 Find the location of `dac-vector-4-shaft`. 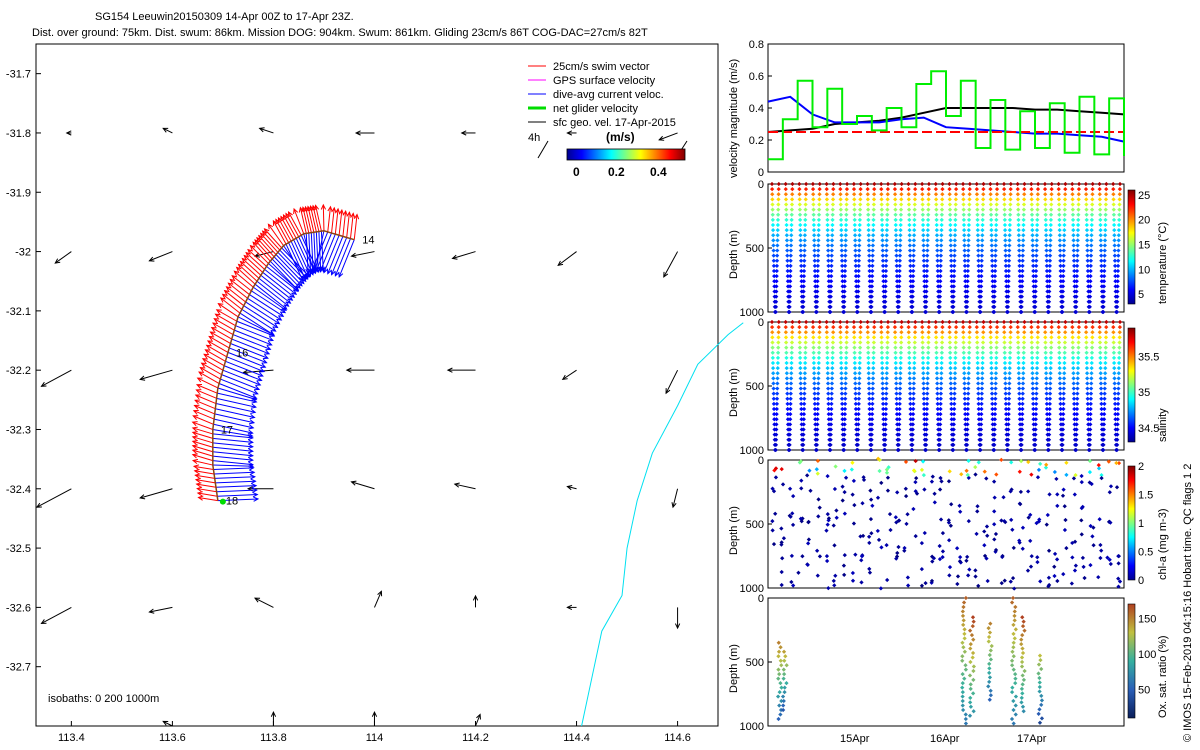

dac-vector-4-shaft is located at coordinates (331, 254).